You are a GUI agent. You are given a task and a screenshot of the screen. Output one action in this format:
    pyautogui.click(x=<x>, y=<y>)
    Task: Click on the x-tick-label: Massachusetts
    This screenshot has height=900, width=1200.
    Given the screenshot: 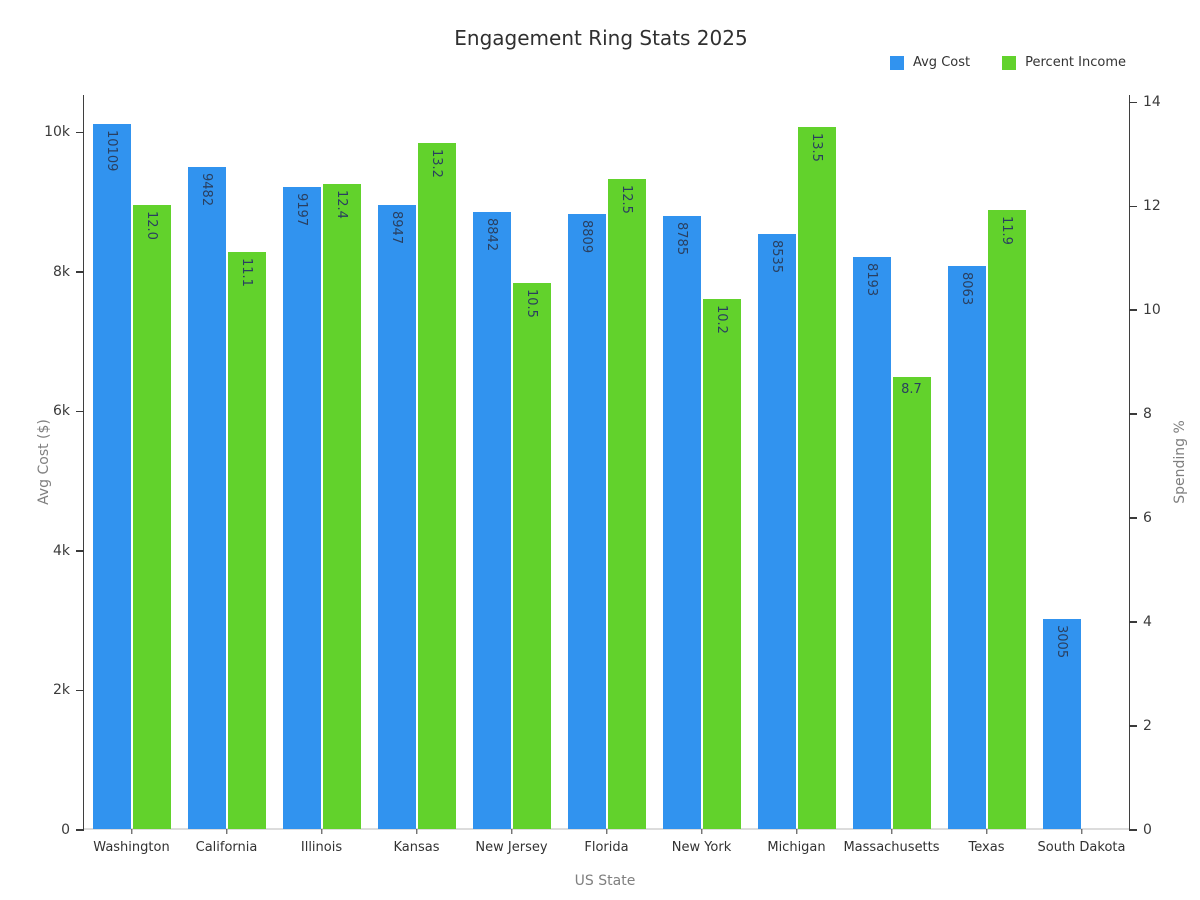 What is the action you would take?
    pyautogui.click(x=891, y=847)
    